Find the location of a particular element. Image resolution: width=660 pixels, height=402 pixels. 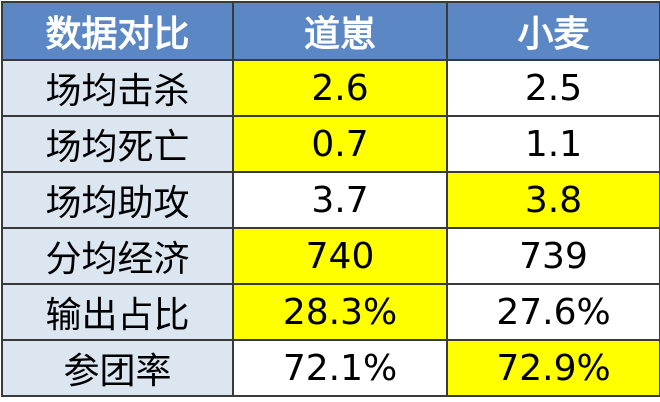

row: 参团率 72.1% 72.9% is located at coordinates (330, 368).